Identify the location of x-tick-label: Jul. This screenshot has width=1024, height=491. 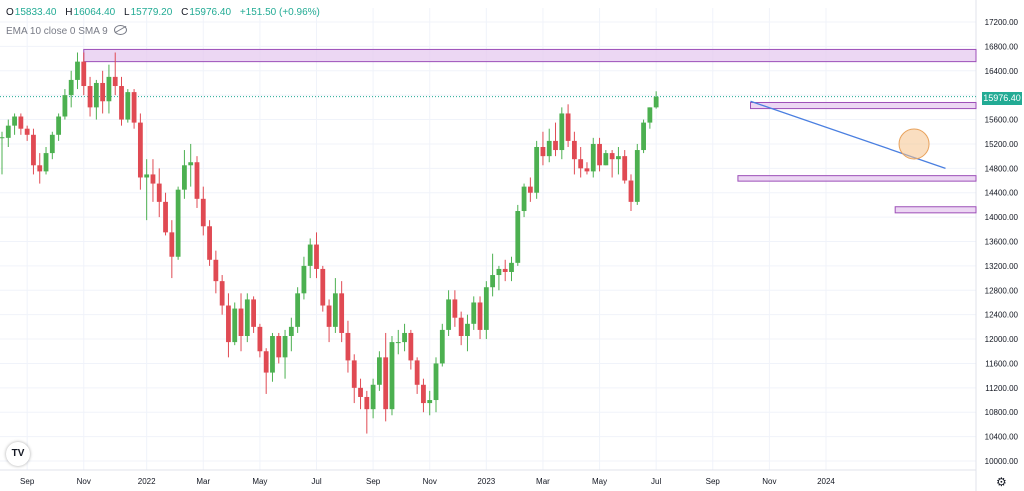
(656, 481).